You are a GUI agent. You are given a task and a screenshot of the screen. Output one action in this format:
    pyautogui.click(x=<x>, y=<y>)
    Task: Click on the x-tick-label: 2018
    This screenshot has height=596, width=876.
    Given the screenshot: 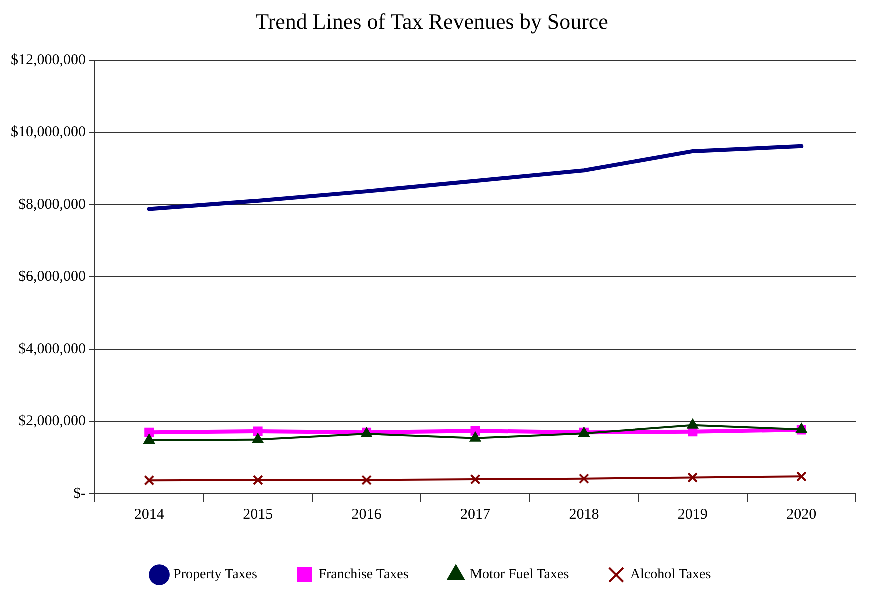 What is the action you would take?
    pyautogui.click(x=584, y=514)
    